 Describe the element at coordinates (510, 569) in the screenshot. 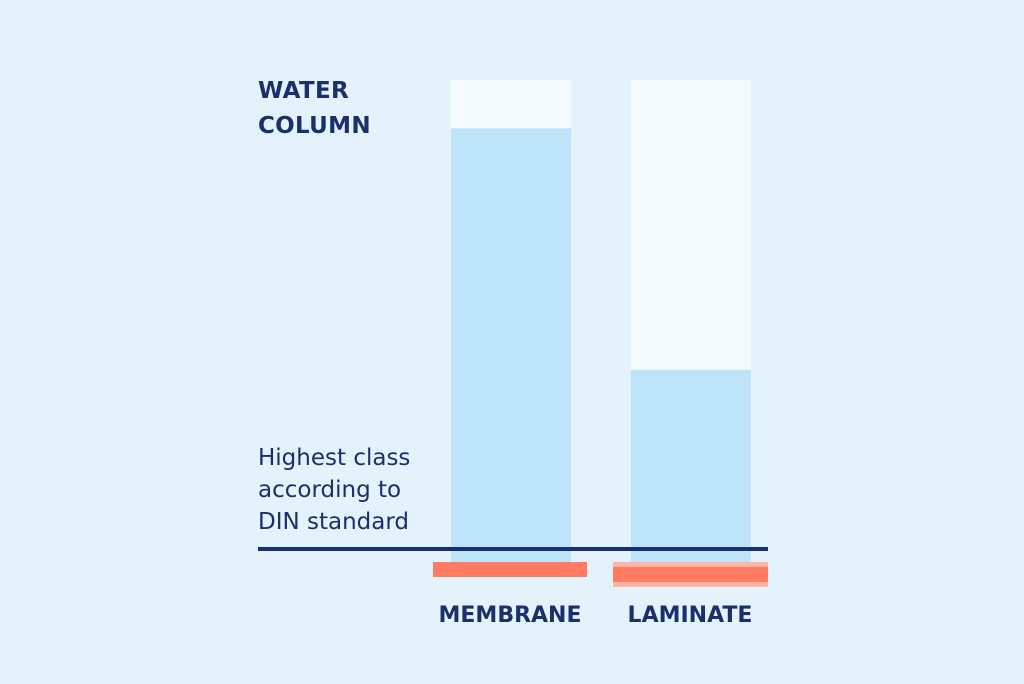

I see `base-bar-membrane` at that location.